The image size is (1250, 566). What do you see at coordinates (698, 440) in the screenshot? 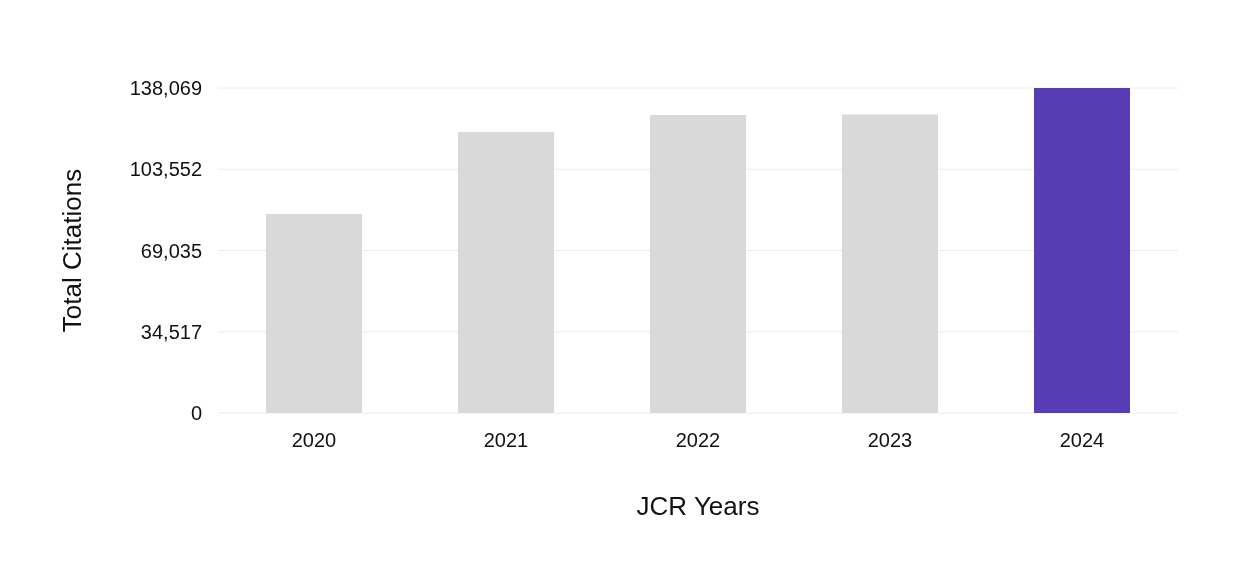
I see `x-tick-label: 2022` at bounding box center [698, 440].